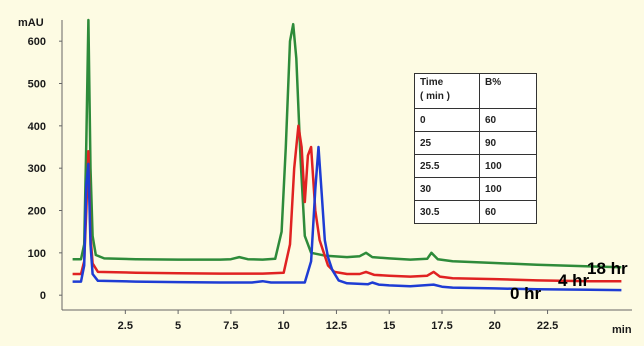 This screenshot has width=644, height=346. What do you see at coordinates (230, 326) in the screenshot?
I see `x-tick-label: 7.5` at bounding box center [230, 326].